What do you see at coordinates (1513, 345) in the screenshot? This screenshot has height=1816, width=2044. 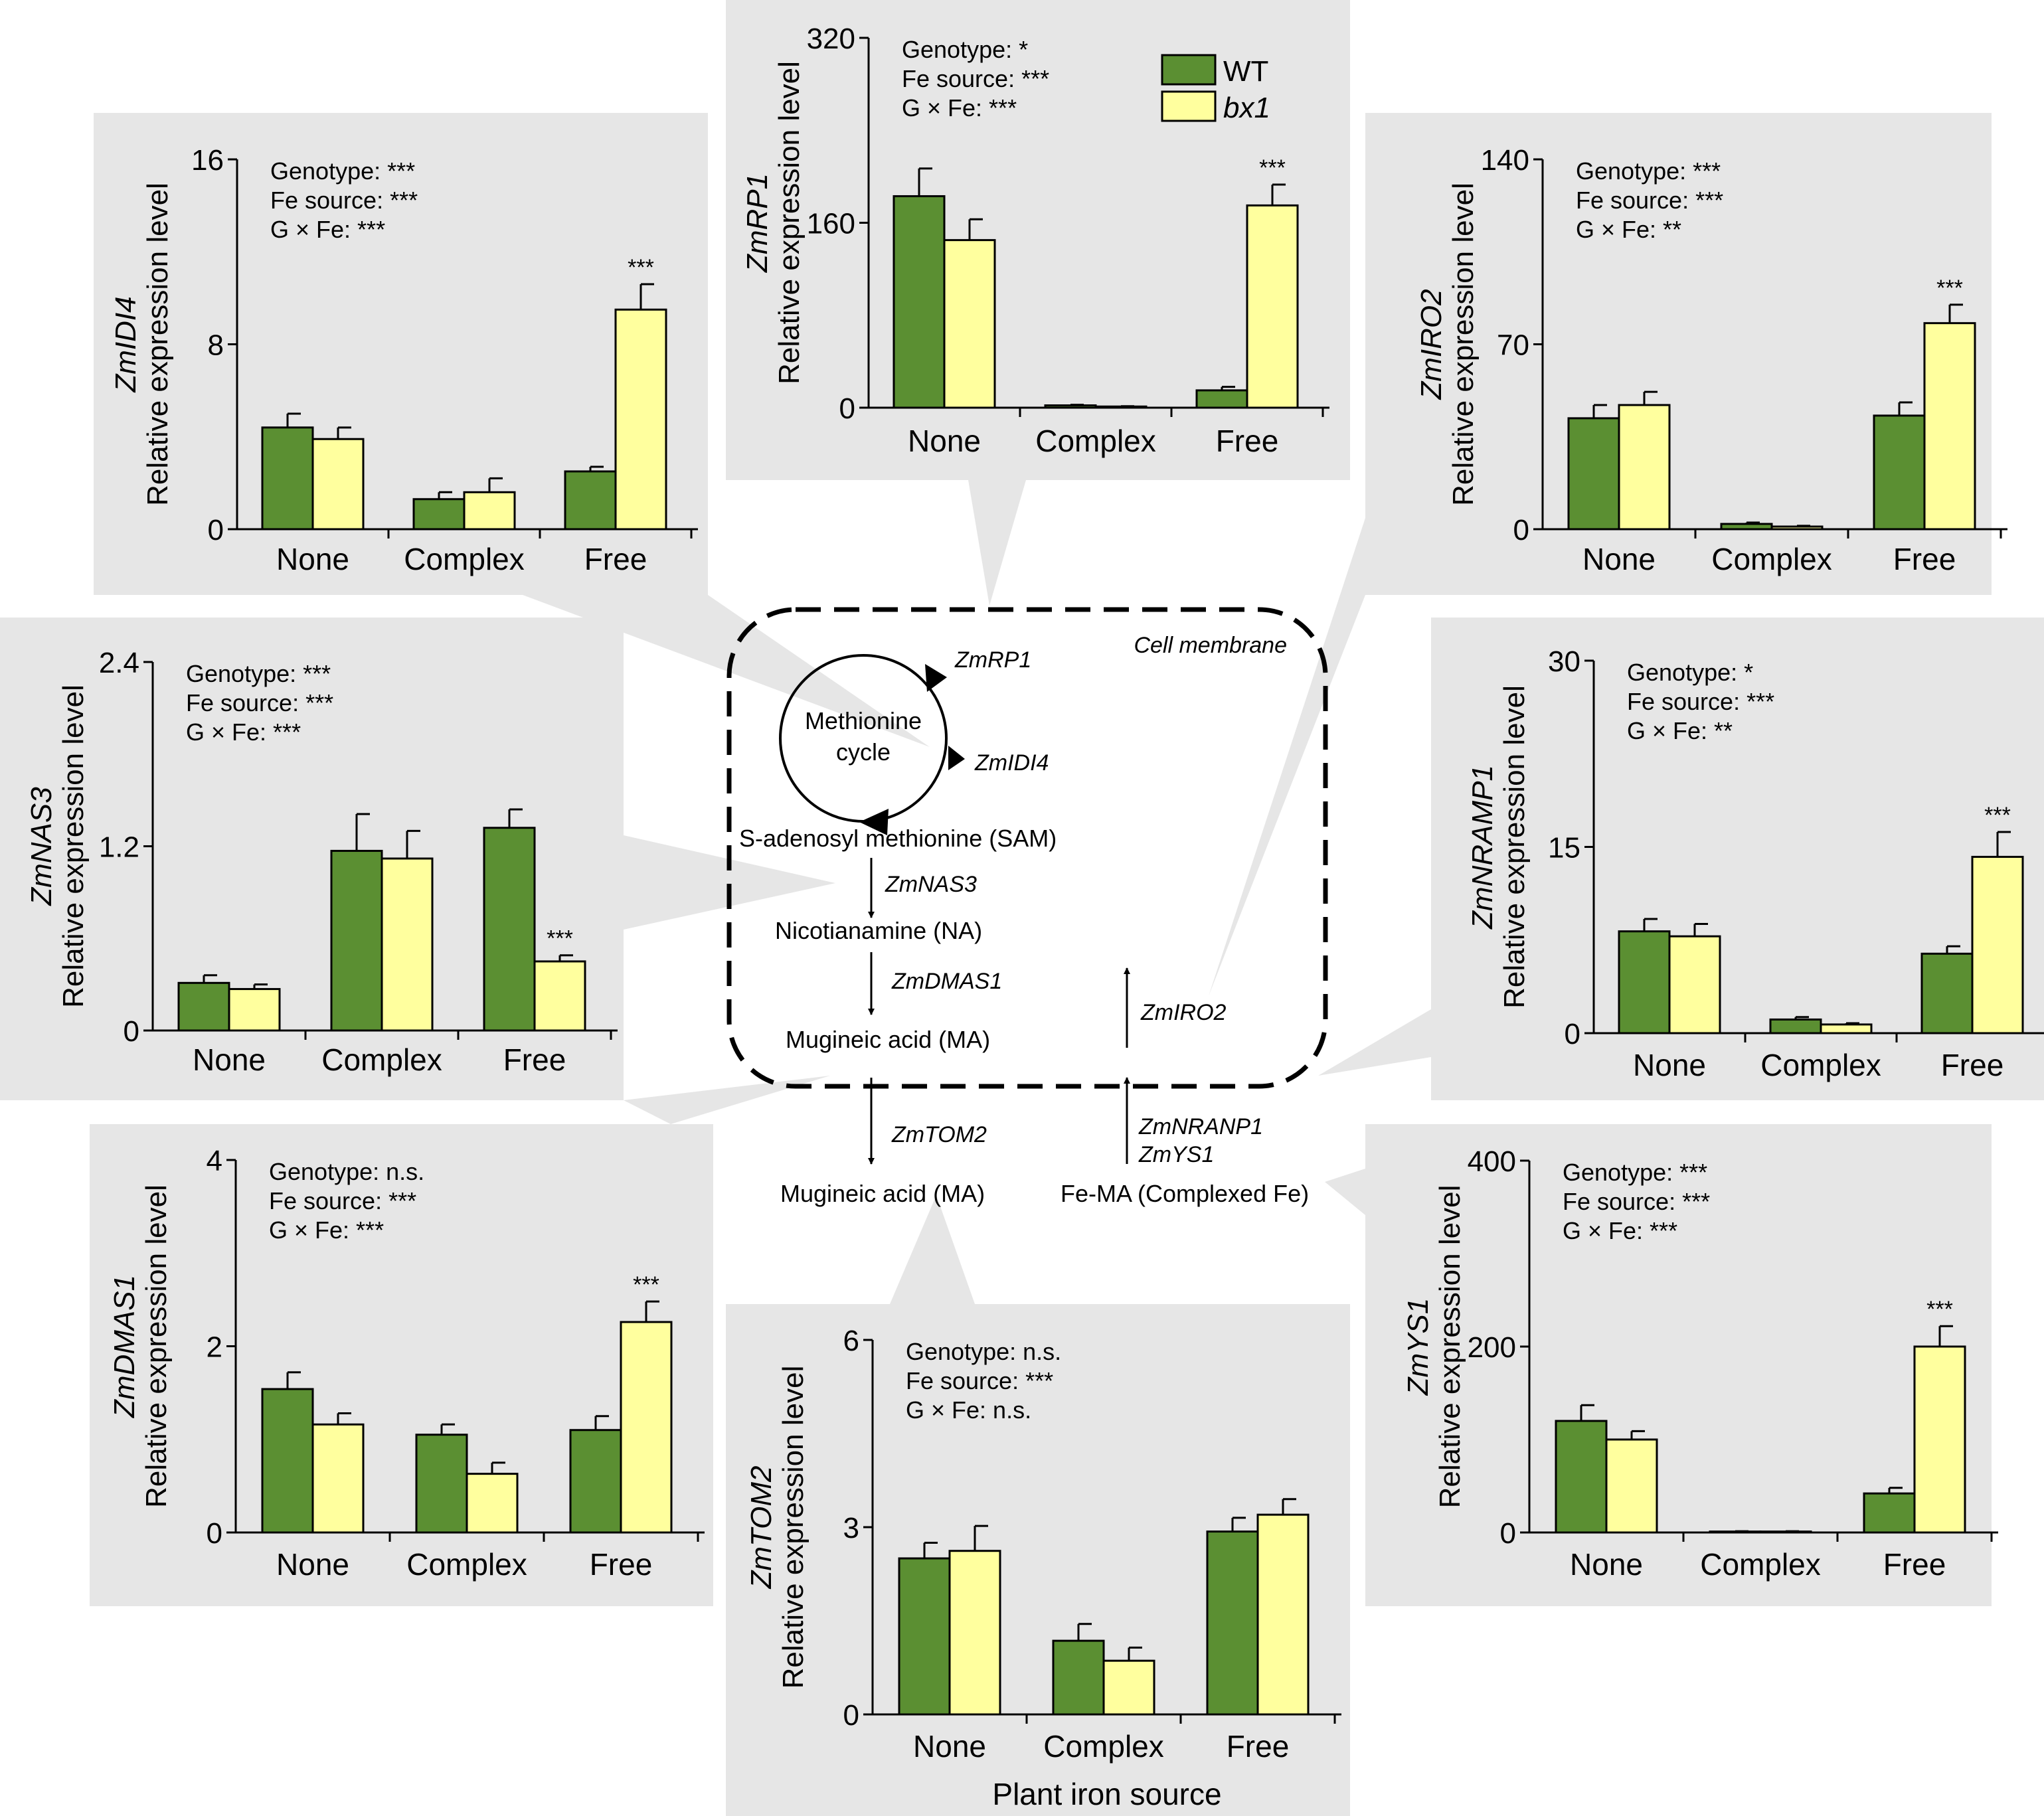 I see `y-tick-label: 70` at bounding box center [1513, 345].